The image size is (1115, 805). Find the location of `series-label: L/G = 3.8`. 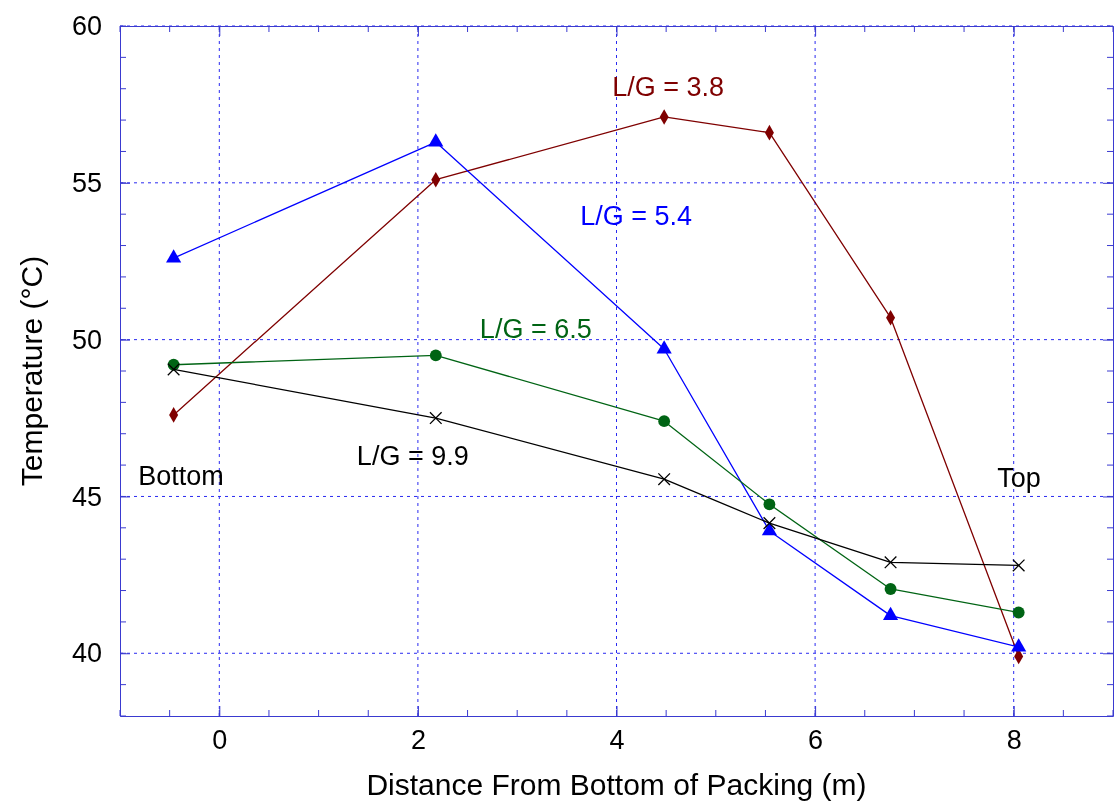

series-label: L/G = 3.8 is located at coordinates (668, 87).